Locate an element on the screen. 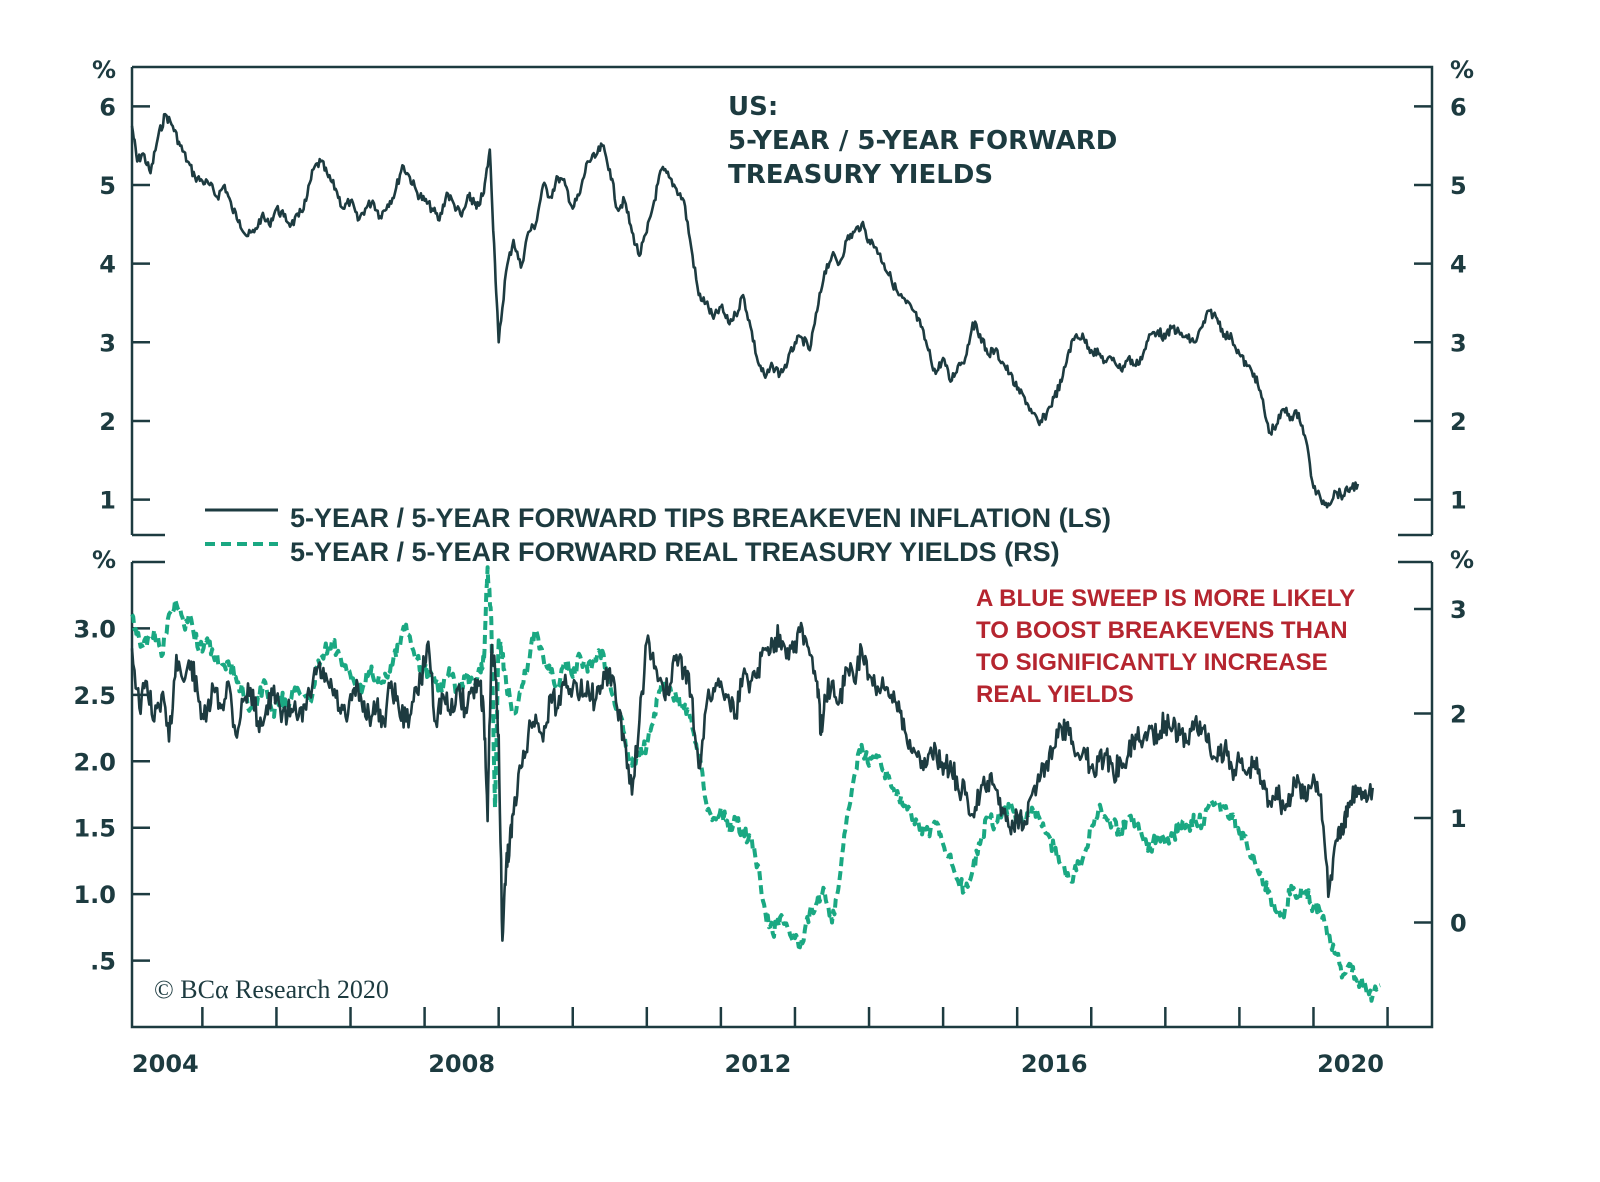 The height and width of the screenshot is (1182, 1600). chart-title-line-2: 5-YEAR / 5-YEAR FORWARD is located at coordinates (922, 141).